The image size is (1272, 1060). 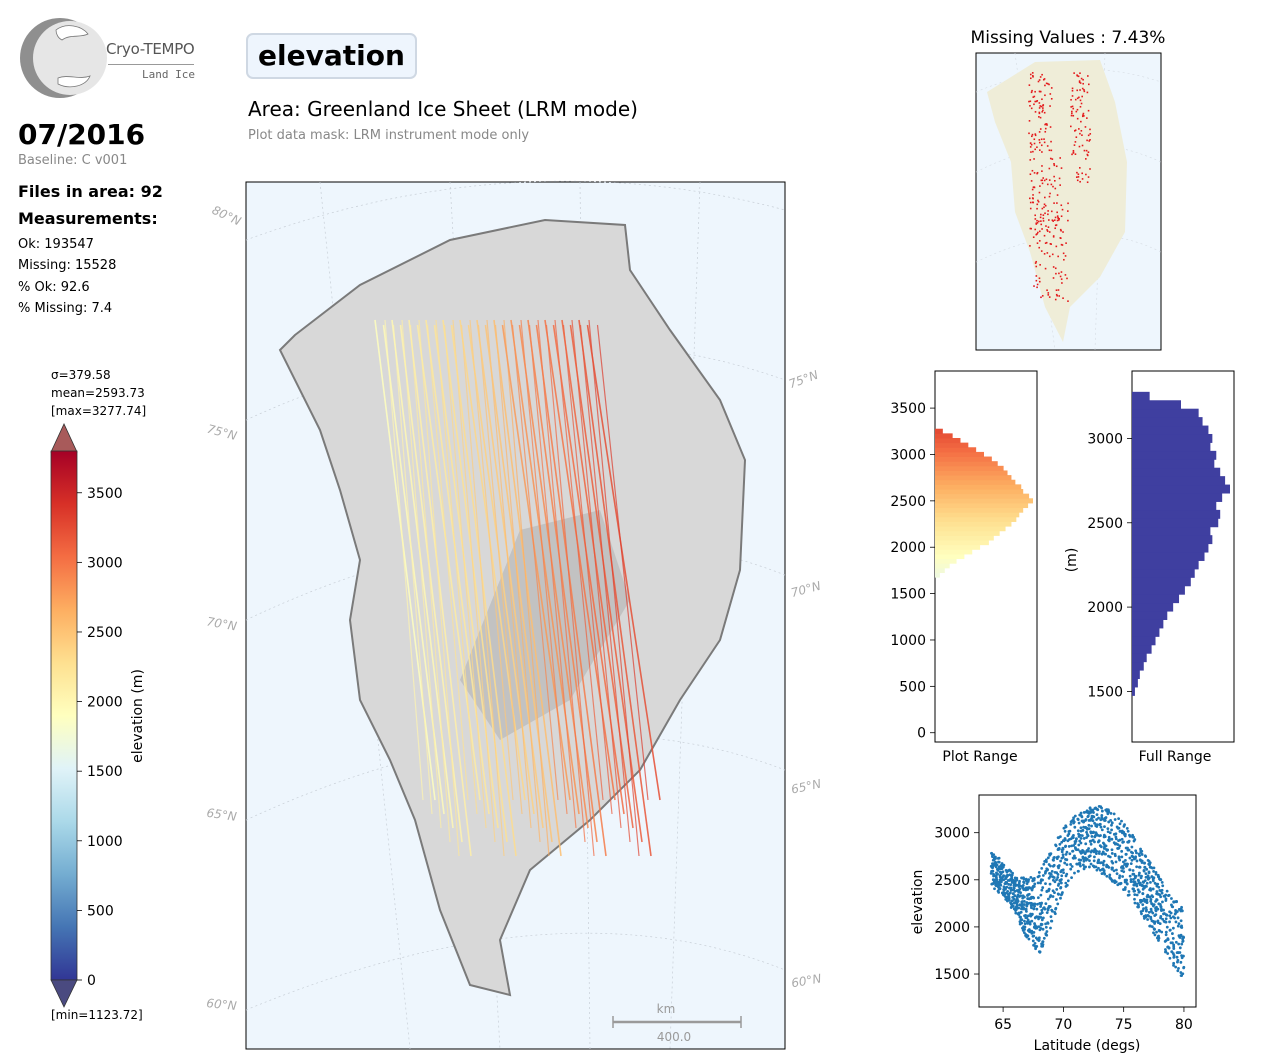 What do you see at coordinates (67, 265) in the screenshot?
I see `stat-missing: Missing: 15528` at bounding box center [67, 265].